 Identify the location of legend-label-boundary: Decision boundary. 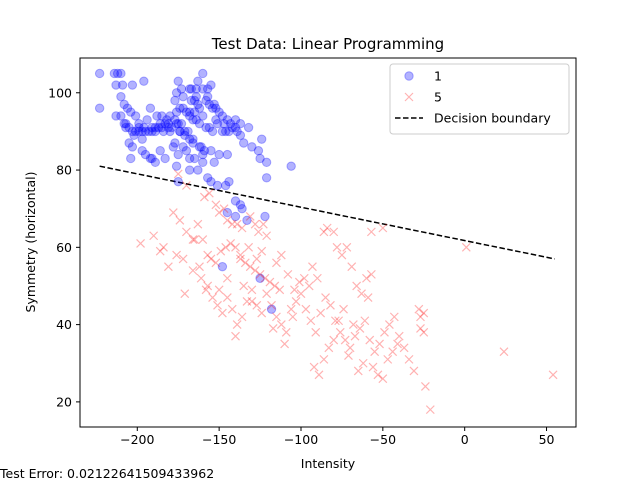
(492, 118).